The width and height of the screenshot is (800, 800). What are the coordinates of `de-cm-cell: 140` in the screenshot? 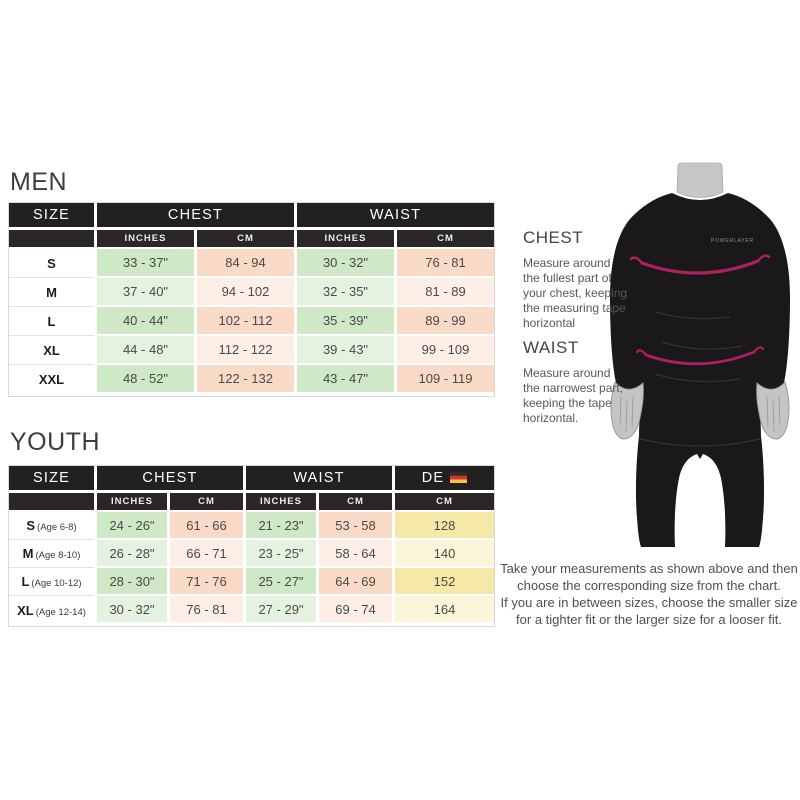 It's located at (444, 554).